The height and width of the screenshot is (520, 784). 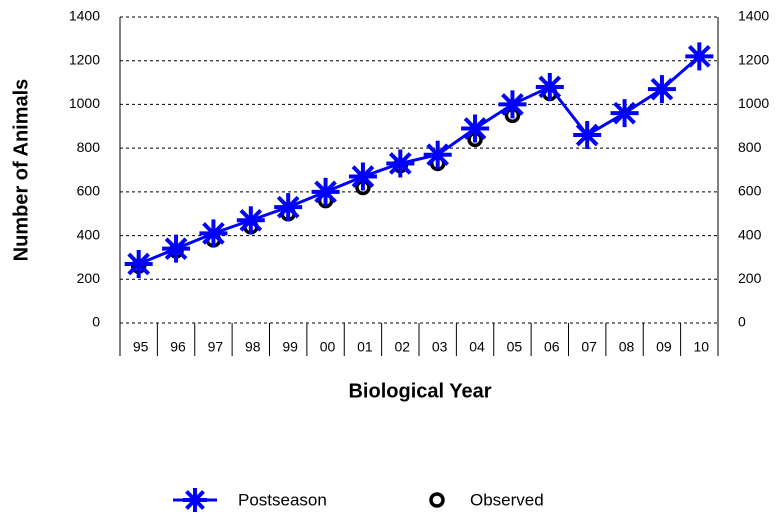 What do you see at coordinates (702, 347) in the screenshot?
I see `x-tick-label: 10` at bounding box center [702, 347].